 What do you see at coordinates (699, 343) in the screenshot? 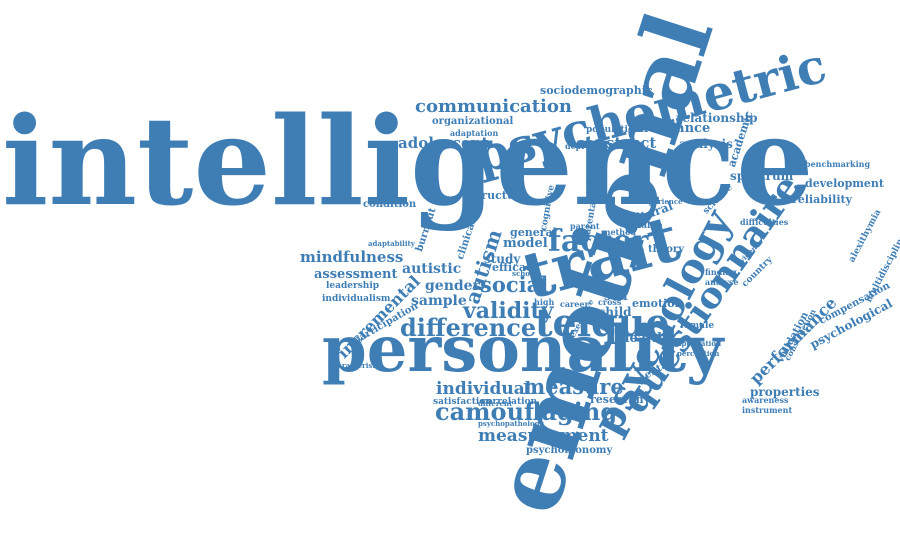
I see `word-application: application` at bounding box center [699, 343].